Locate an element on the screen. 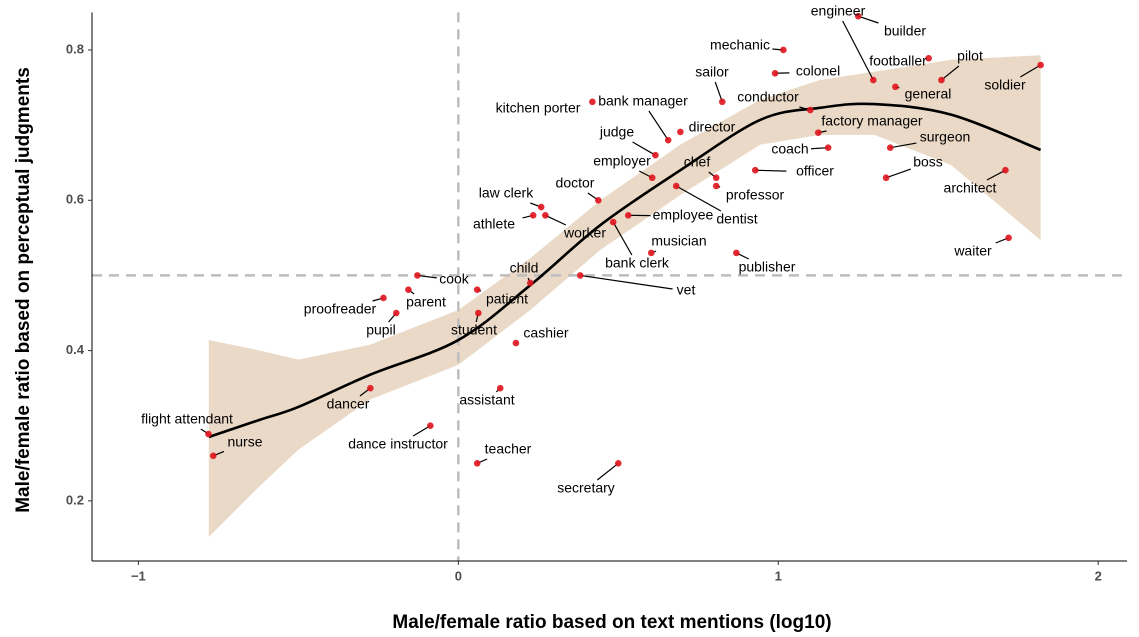 Image resolution: width=1139 pixels, height=637 pixels. x-tick-label: 1 is located at coordinates (778, 575).